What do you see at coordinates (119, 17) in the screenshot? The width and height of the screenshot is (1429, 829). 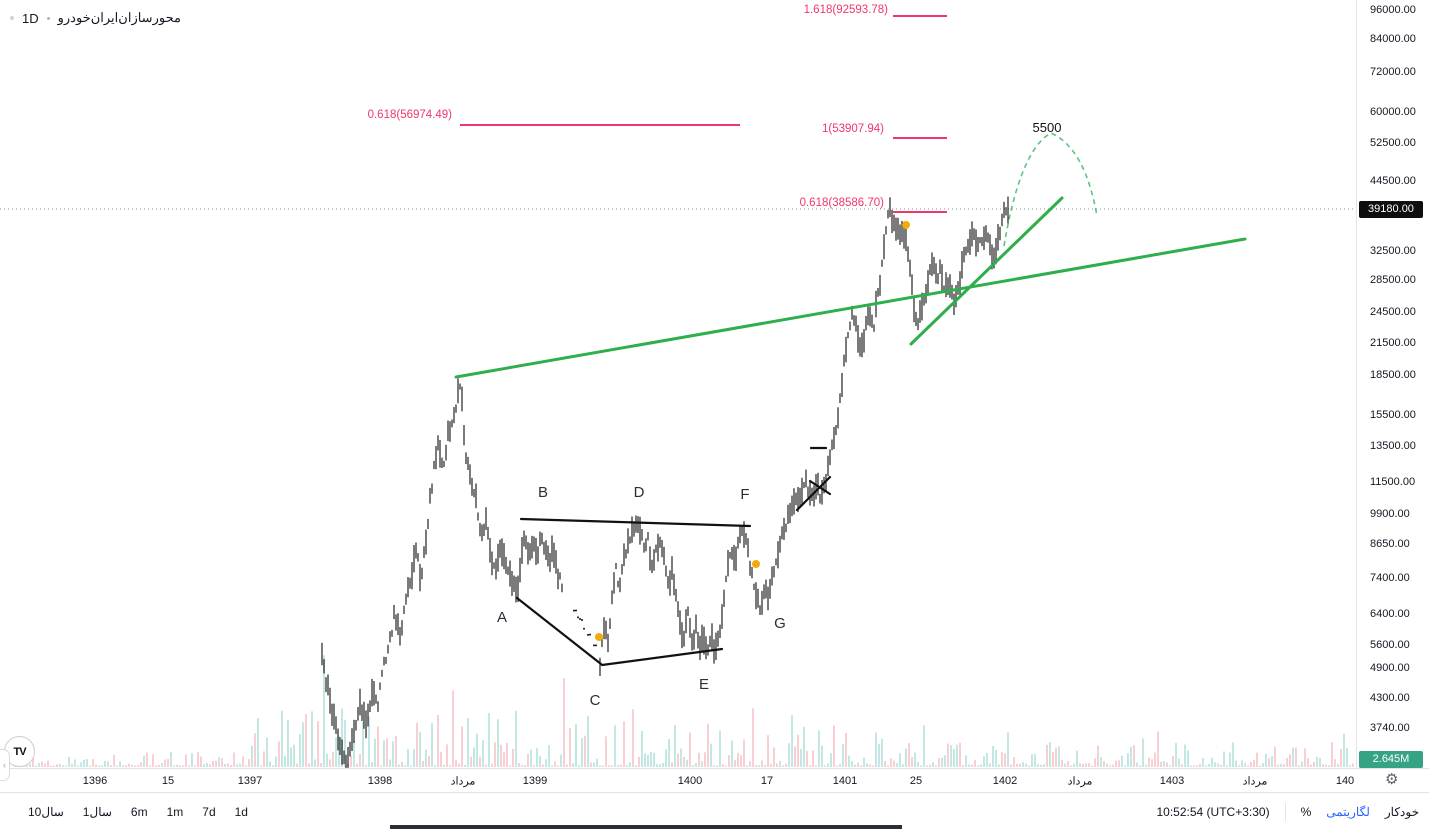 I see `symbol-name: محورسازان‌ایران‌خودرو` at bounding box center [119, 17].